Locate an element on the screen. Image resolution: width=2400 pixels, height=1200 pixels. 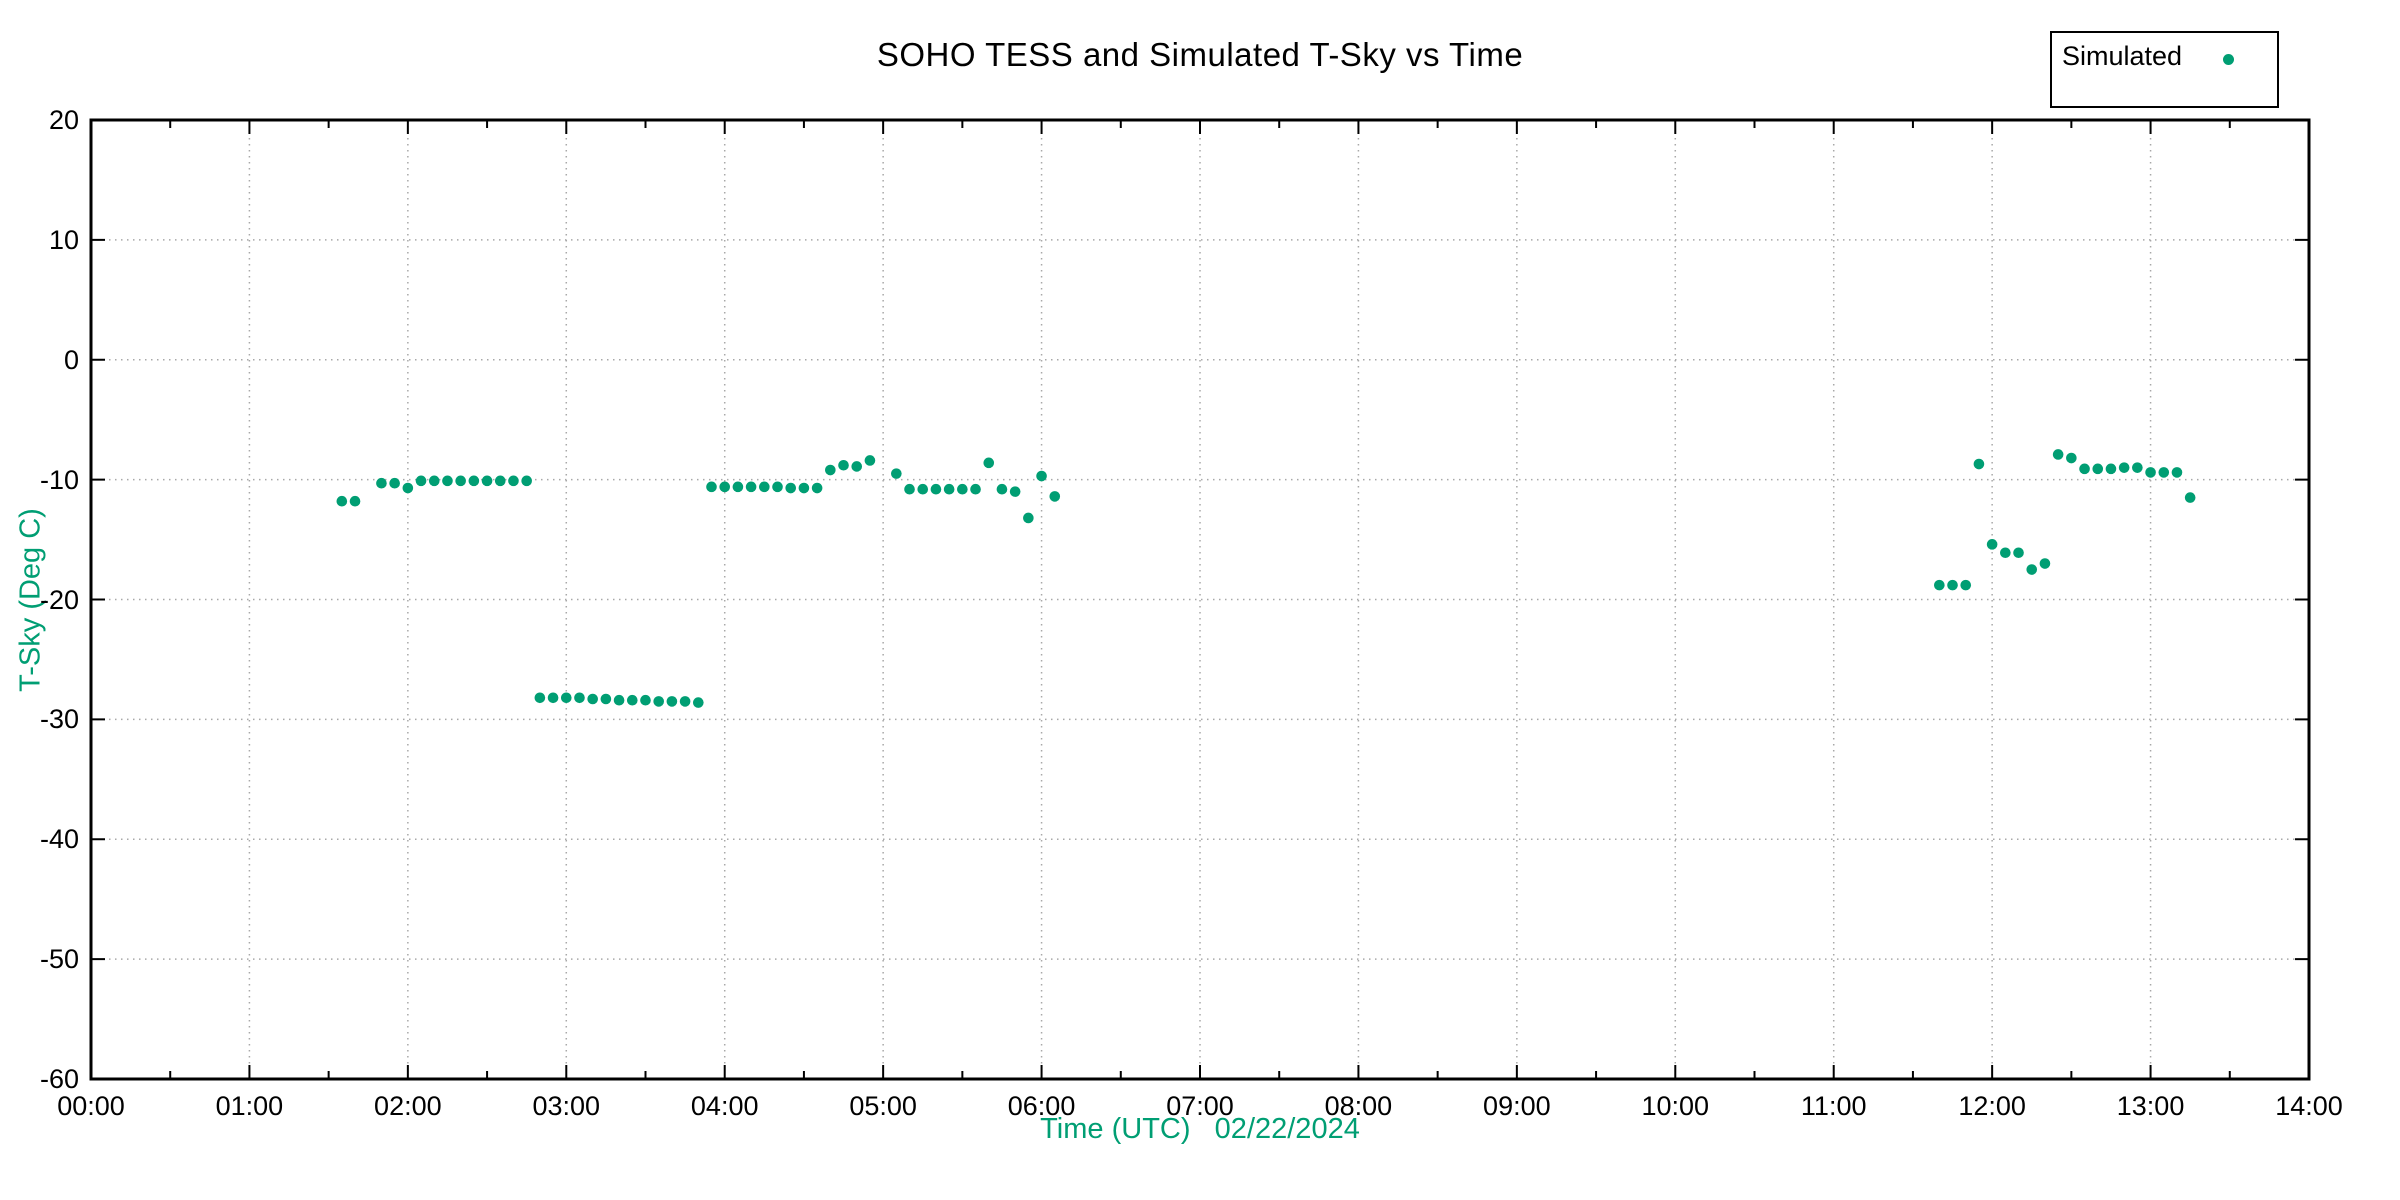
x-tick-label: 02:00 is located at coordinates (408, 1106).